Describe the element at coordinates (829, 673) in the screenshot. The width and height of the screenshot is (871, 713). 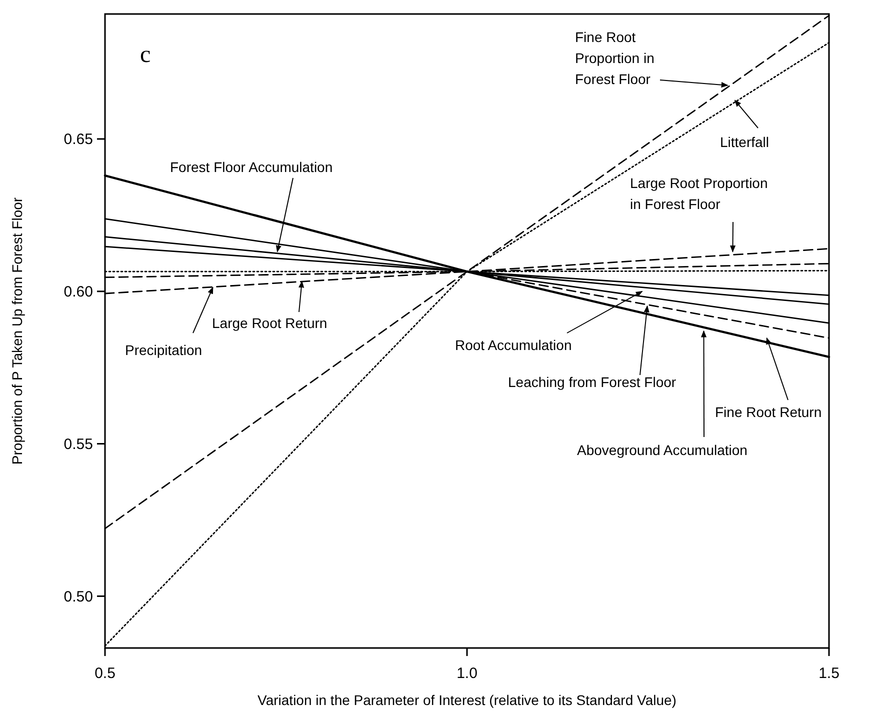
I see `x-tick-label: 1.5` at that location.